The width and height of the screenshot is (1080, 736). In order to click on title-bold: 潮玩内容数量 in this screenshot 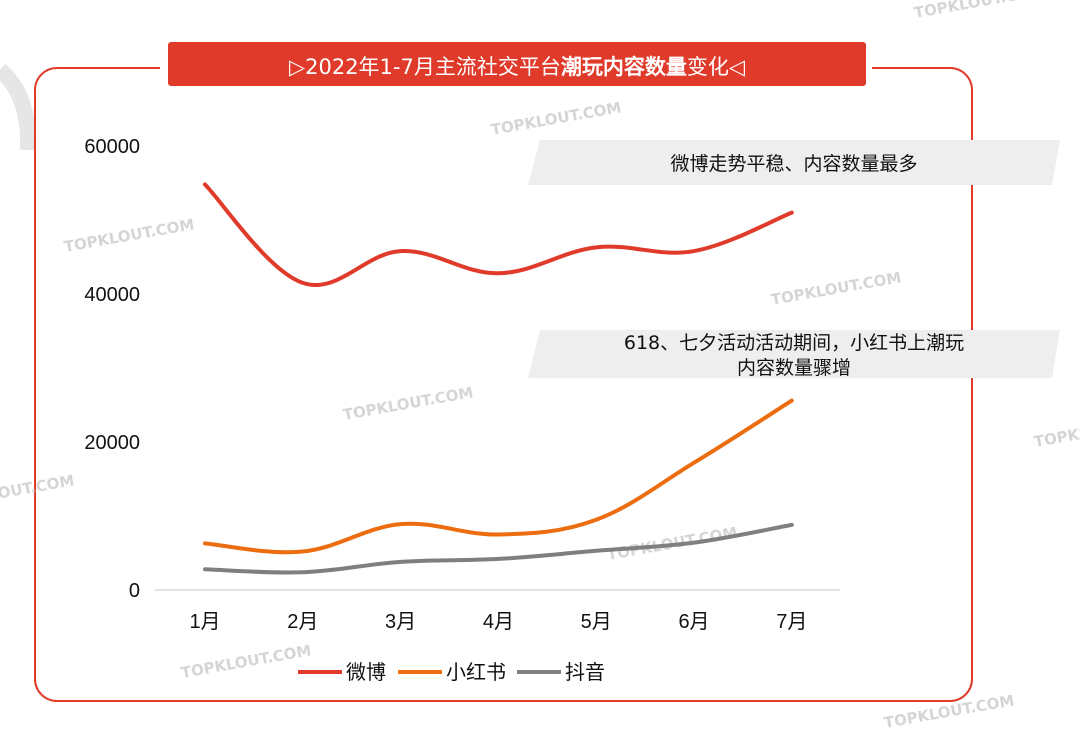, I will do `click(624, 67)`.